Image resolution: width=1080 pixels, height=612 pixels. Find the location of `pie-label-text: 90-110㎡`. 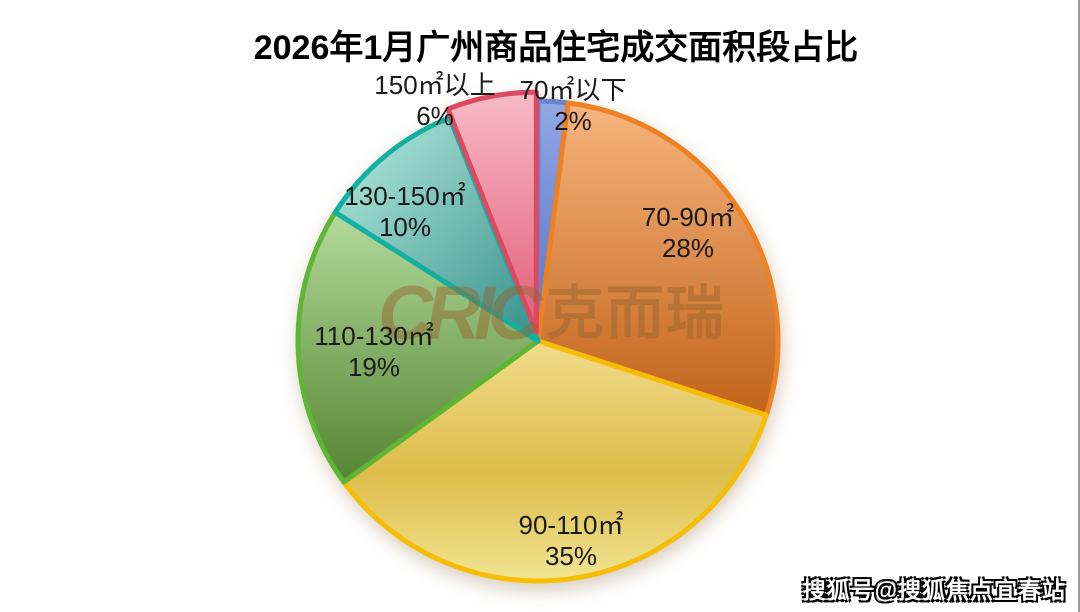

pie-label-text: 90-110㎡ is located at coordinates (571, 525).